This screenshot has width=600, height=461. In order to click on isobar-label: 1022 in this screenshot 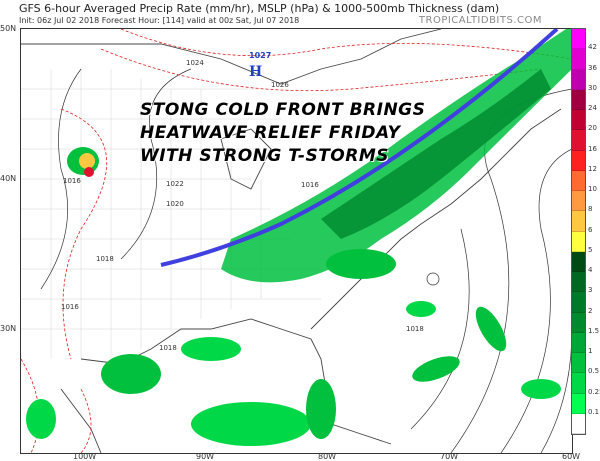, I will do `click(175, 184)`.